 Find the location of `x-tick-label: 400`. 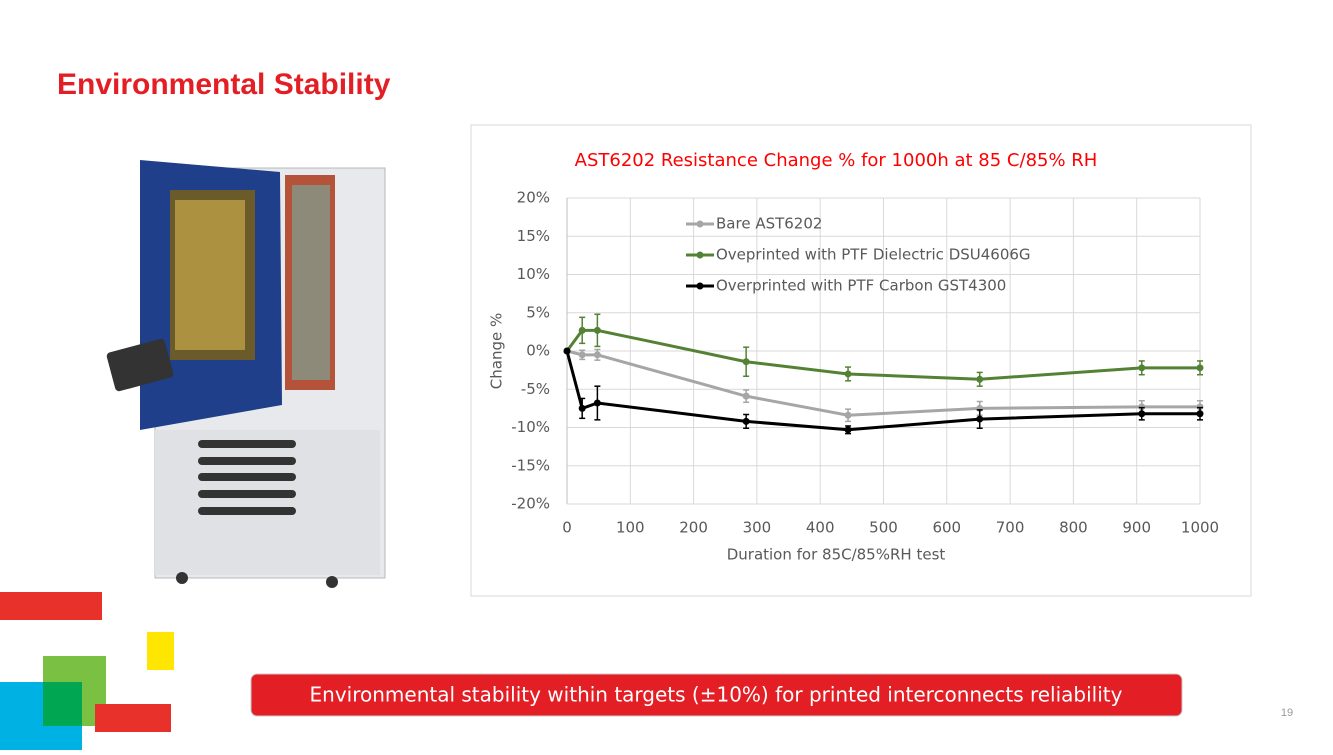

x-tick-label: 400 is located at coordinates (820, 528).